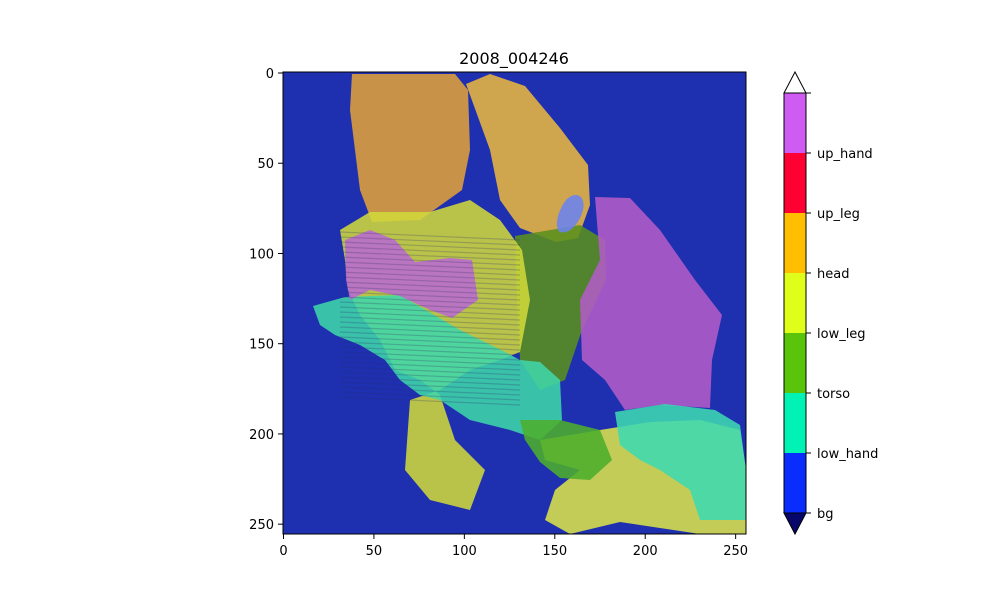  What do you see at coordinates (265, 164) in the screenshot?
I see `y-tick-label: 50` at bounding box center [265, 164].